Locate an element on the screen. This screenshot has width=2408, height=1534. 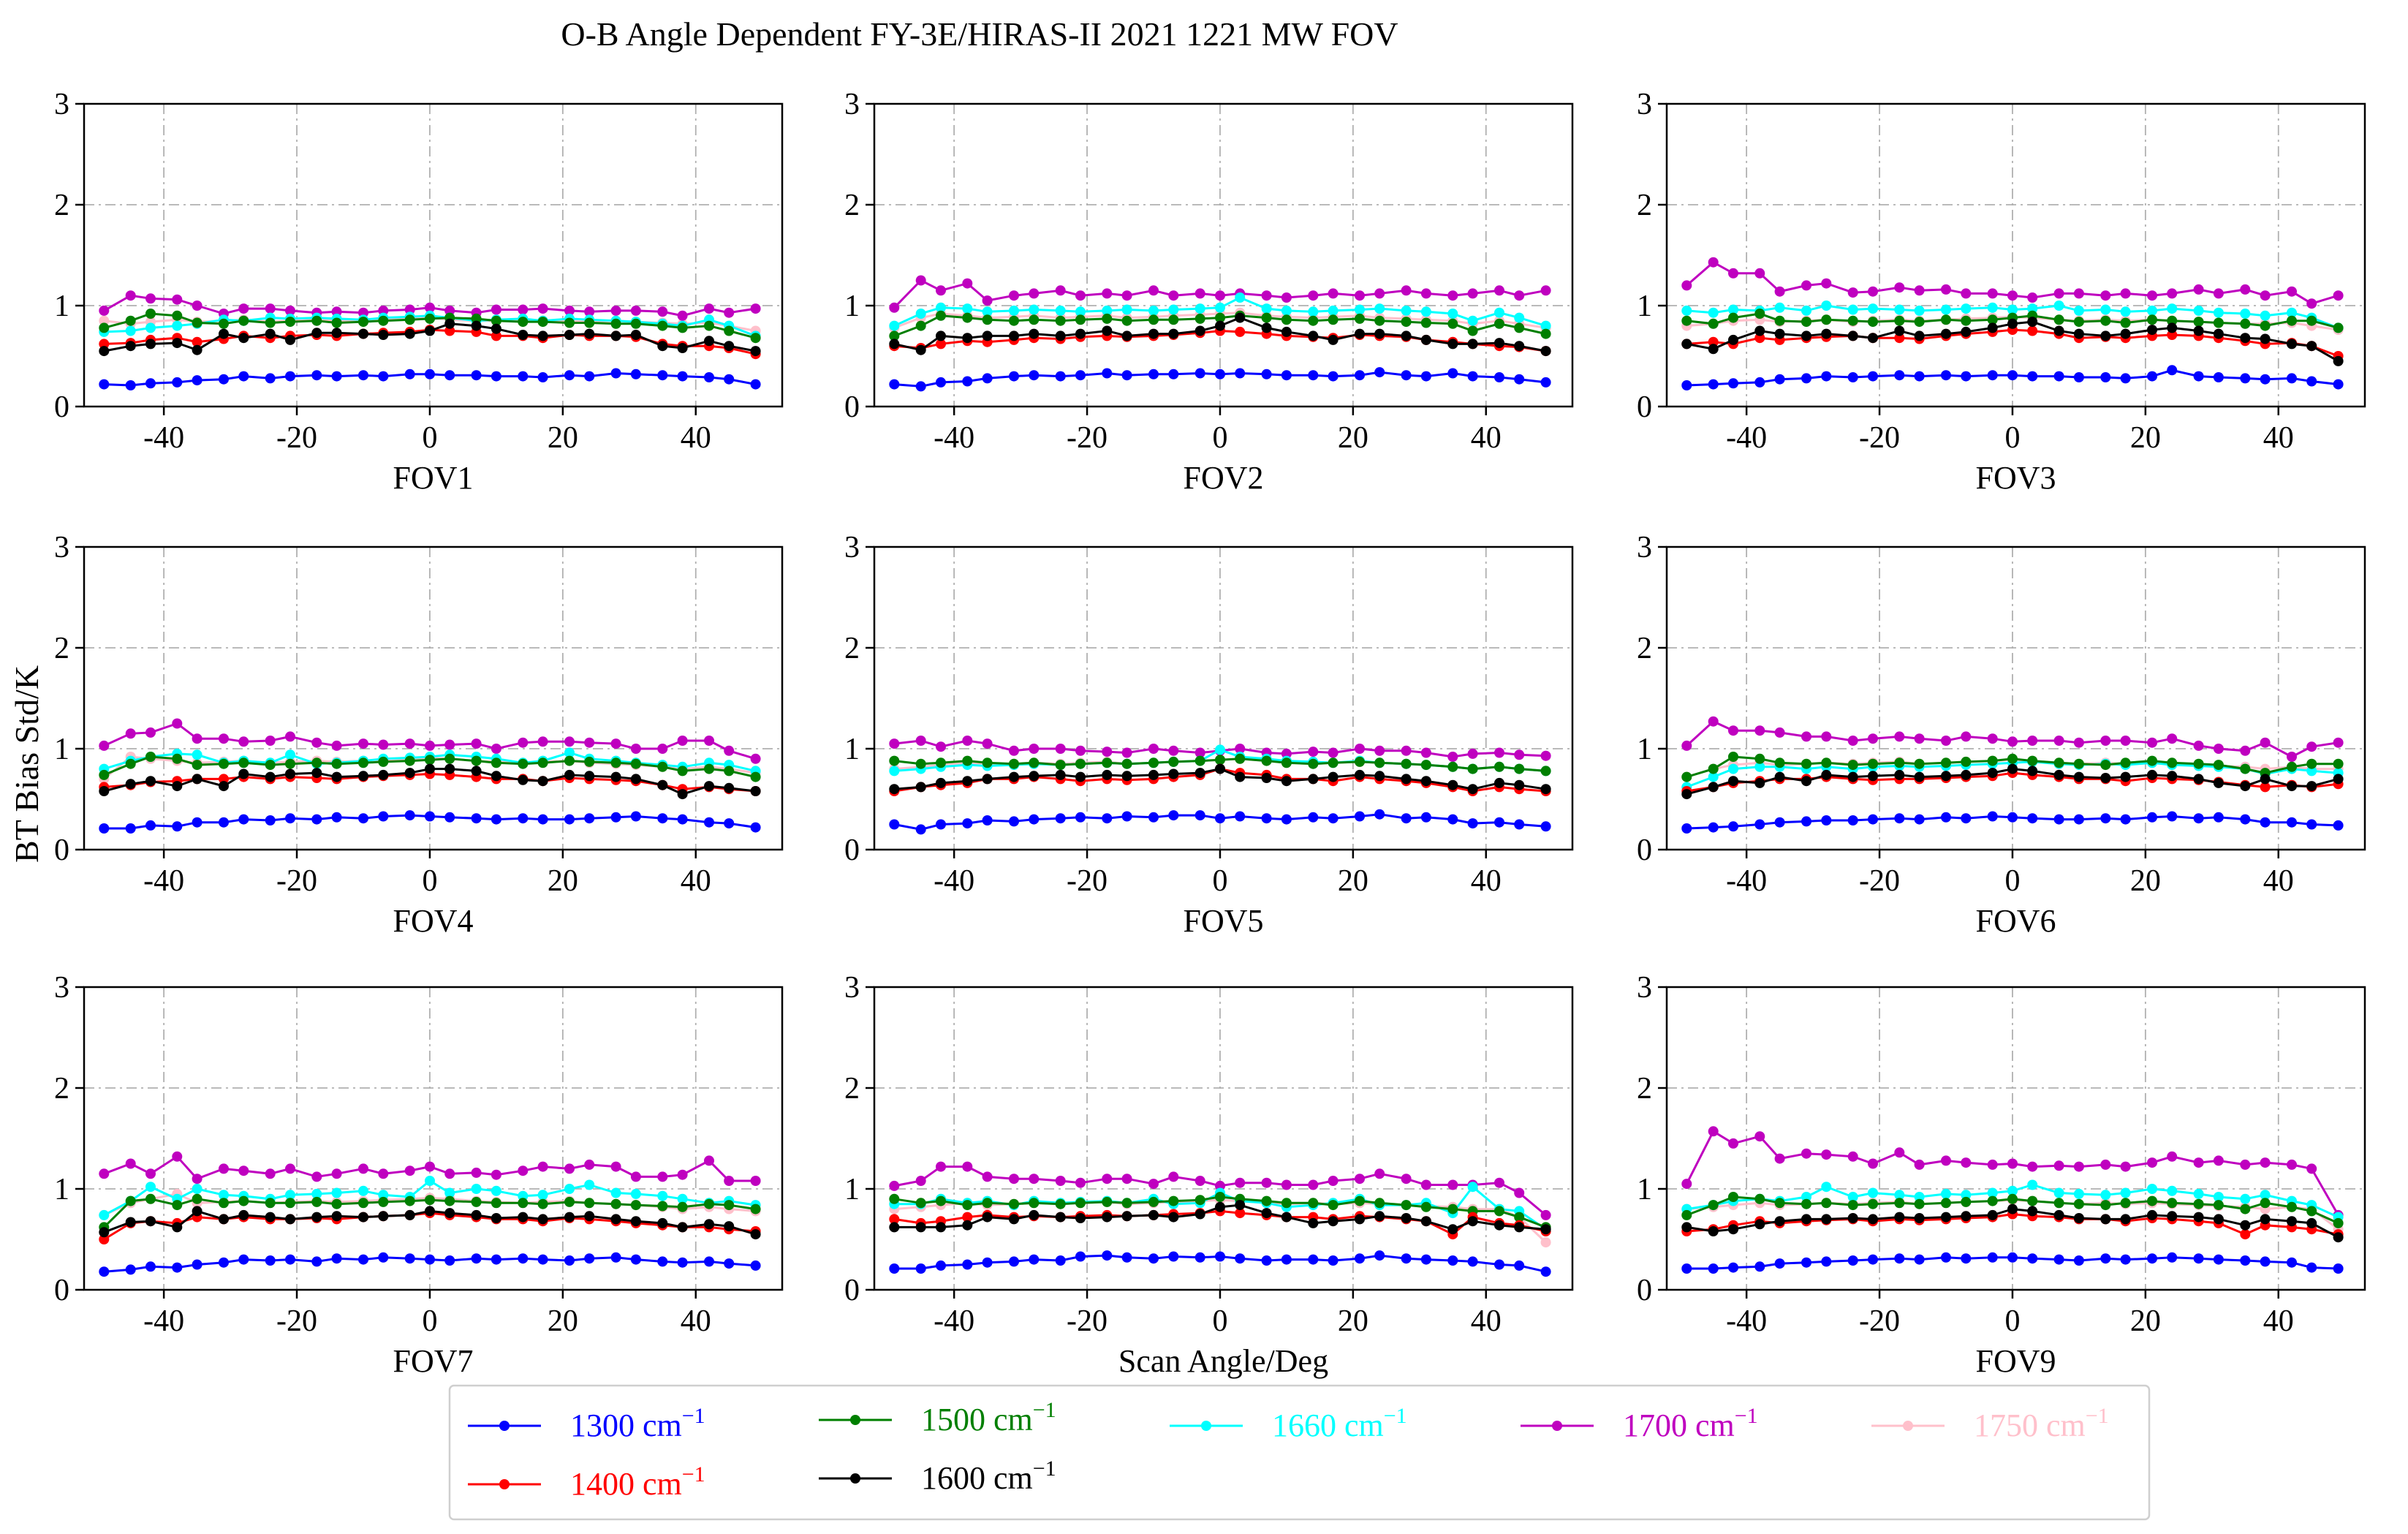
x-tick-label: 20 is located at coordinates (563, 1321).